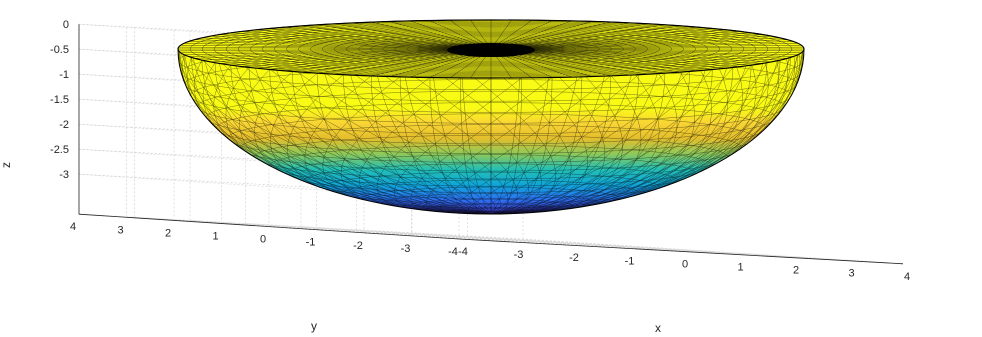 Image resolution: width=982 pixels, height=337 pixels. Describe the element at coordinates (64, 75) in the screenshot. I see `z-tick-label: -1` at that location.